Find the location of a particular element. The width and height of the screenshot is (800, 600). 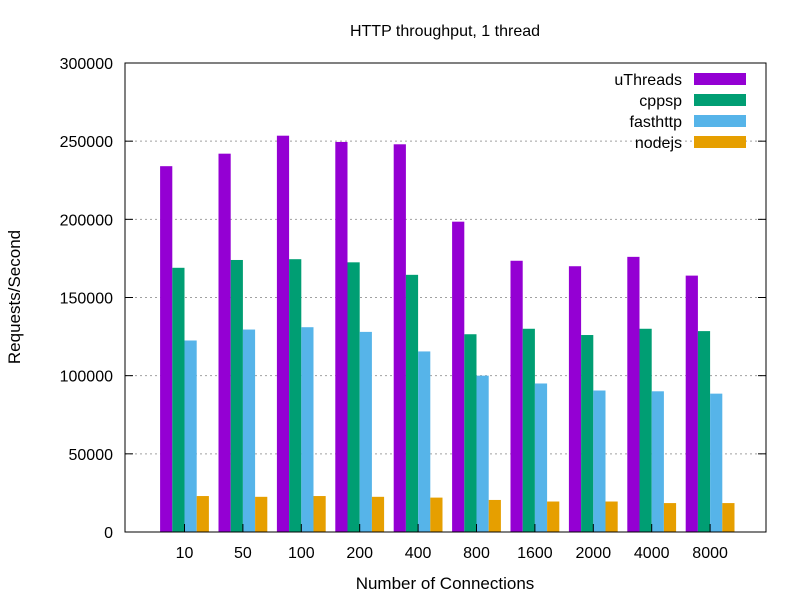

legend-swatch-nodejs is located at coordinates (720, 142).